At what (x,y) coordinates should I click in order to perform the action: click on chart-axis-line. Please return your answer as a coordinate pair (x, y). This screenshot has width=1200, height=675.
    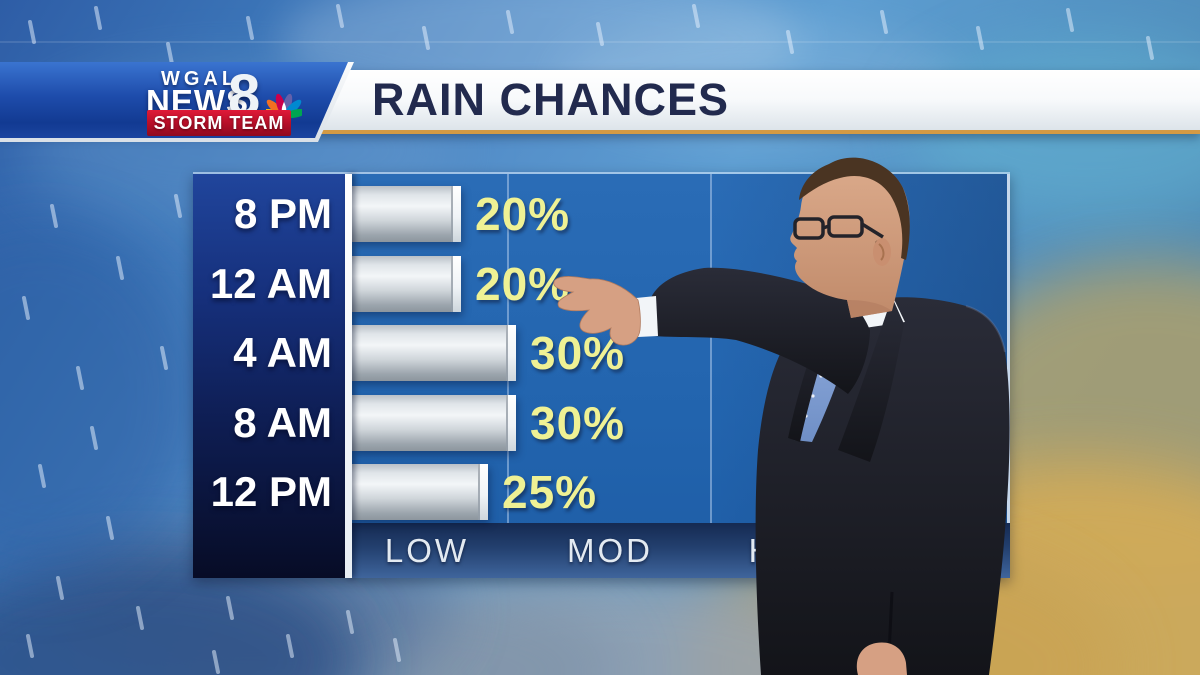
    Looking at the image, I should click on (348, 376).